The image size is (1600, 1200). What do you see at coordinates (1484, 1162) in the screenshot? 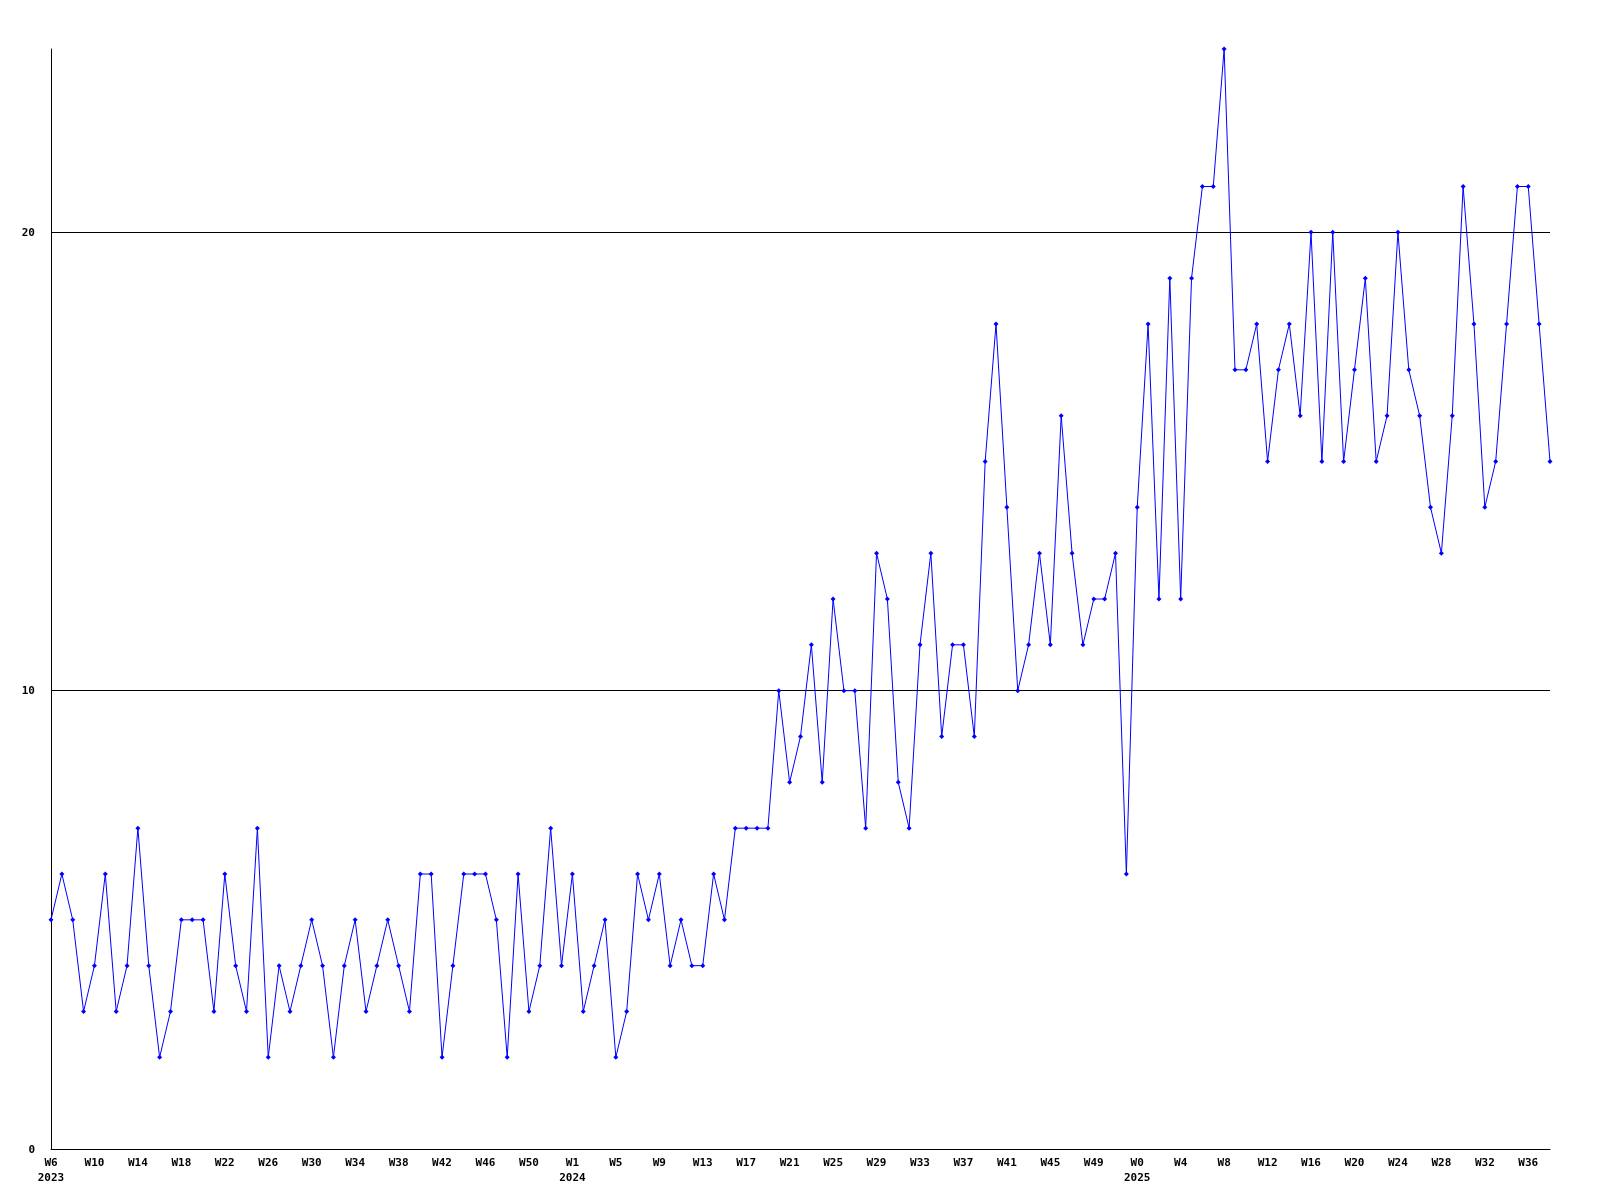
I see `x-tick-label: W32` at bounding box center [1484, 1162].